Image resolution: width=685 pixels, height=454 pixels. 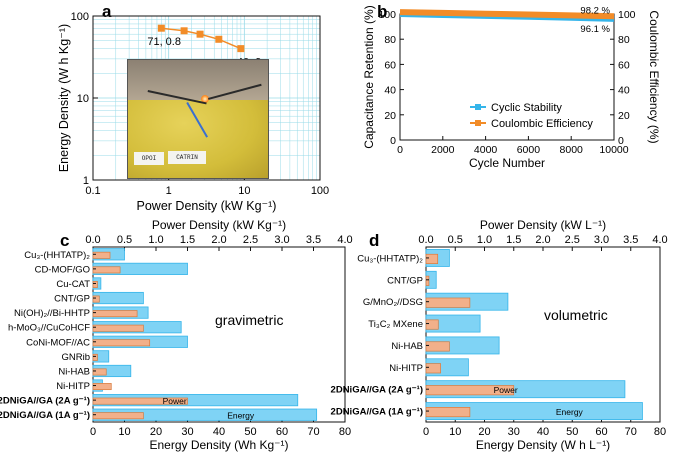 What do you see at coordinates (513, 240) in the screenshot?
I see `x-tick-label-top: 1.5` at bounding box center [513, 240].